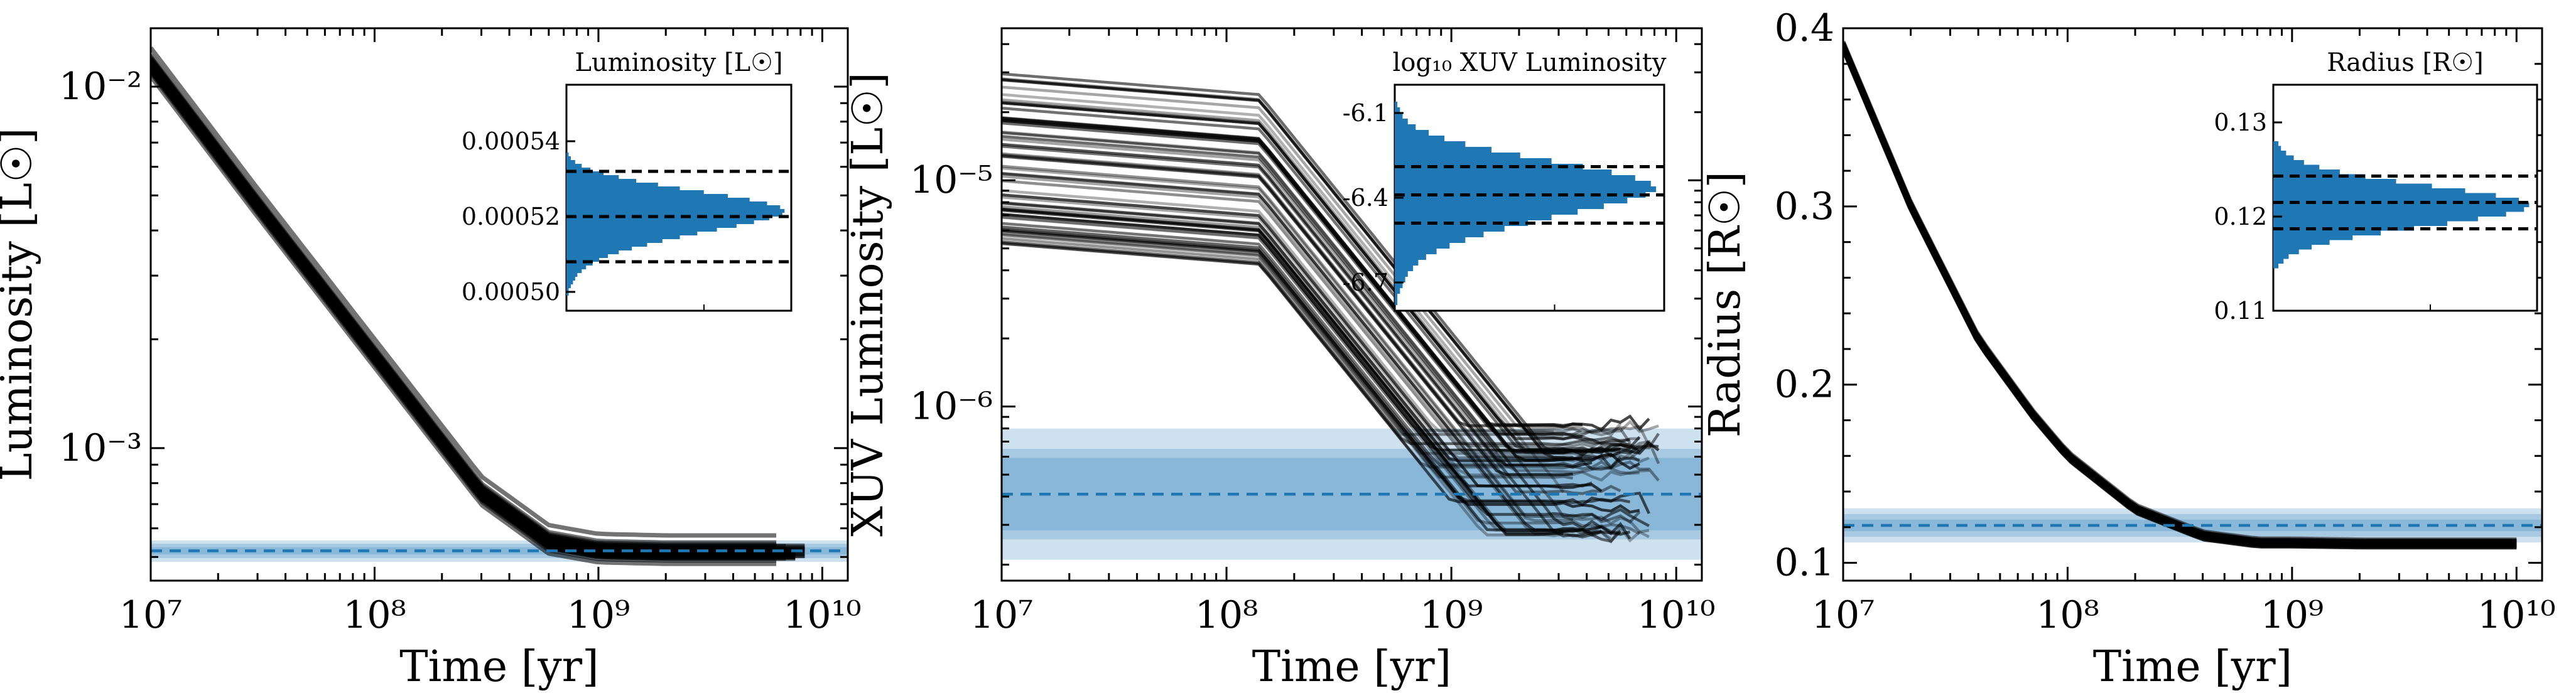 The width and height of the screenshot is (2576, 693). I want to click on x-tick-label: 10⁷, so click(150, 615).